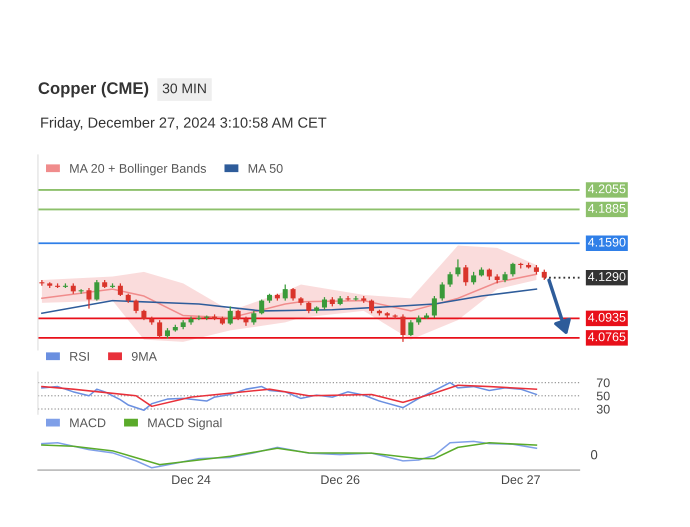 The width and height of the screenshot is (690, 527). I want to click on ref-line-label: 4.2055, so click(607, 189).